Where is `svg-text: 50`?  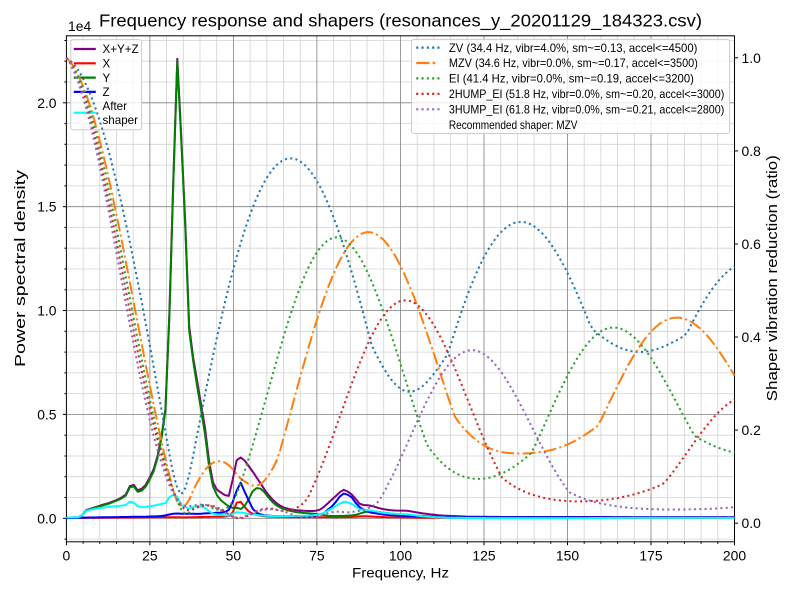
svg-text: 50 is located at coordinates (234, 555).